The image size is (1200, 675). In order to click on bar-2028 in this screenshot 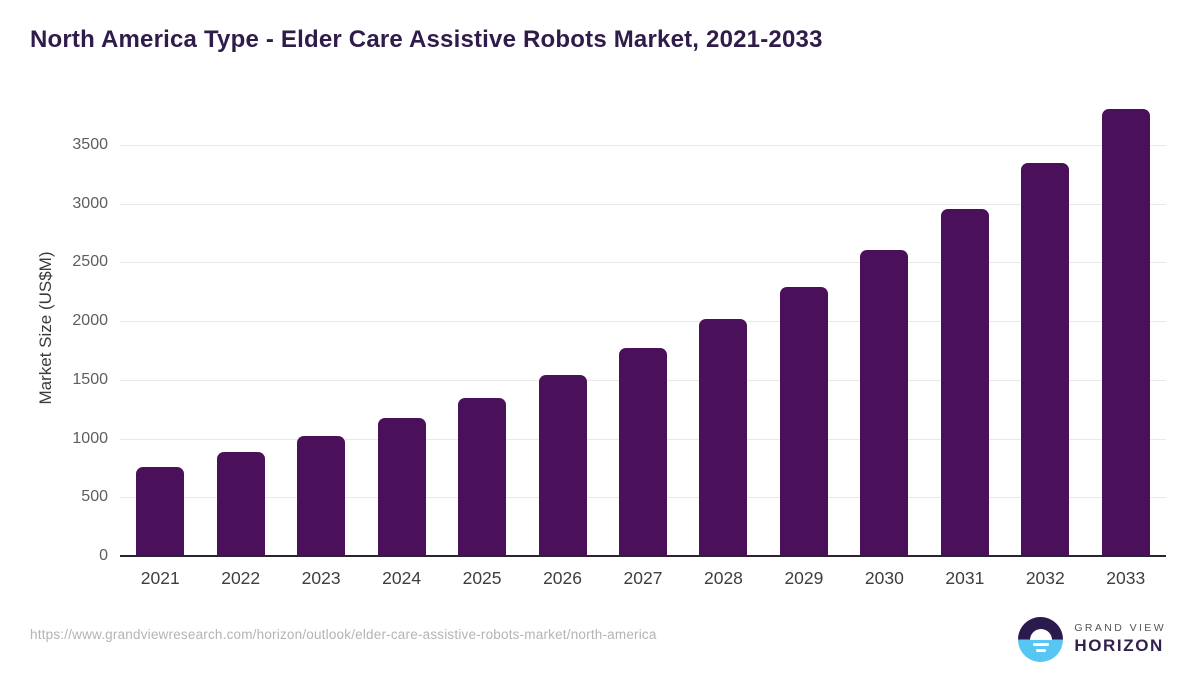, I will do `click(723, 436)`.